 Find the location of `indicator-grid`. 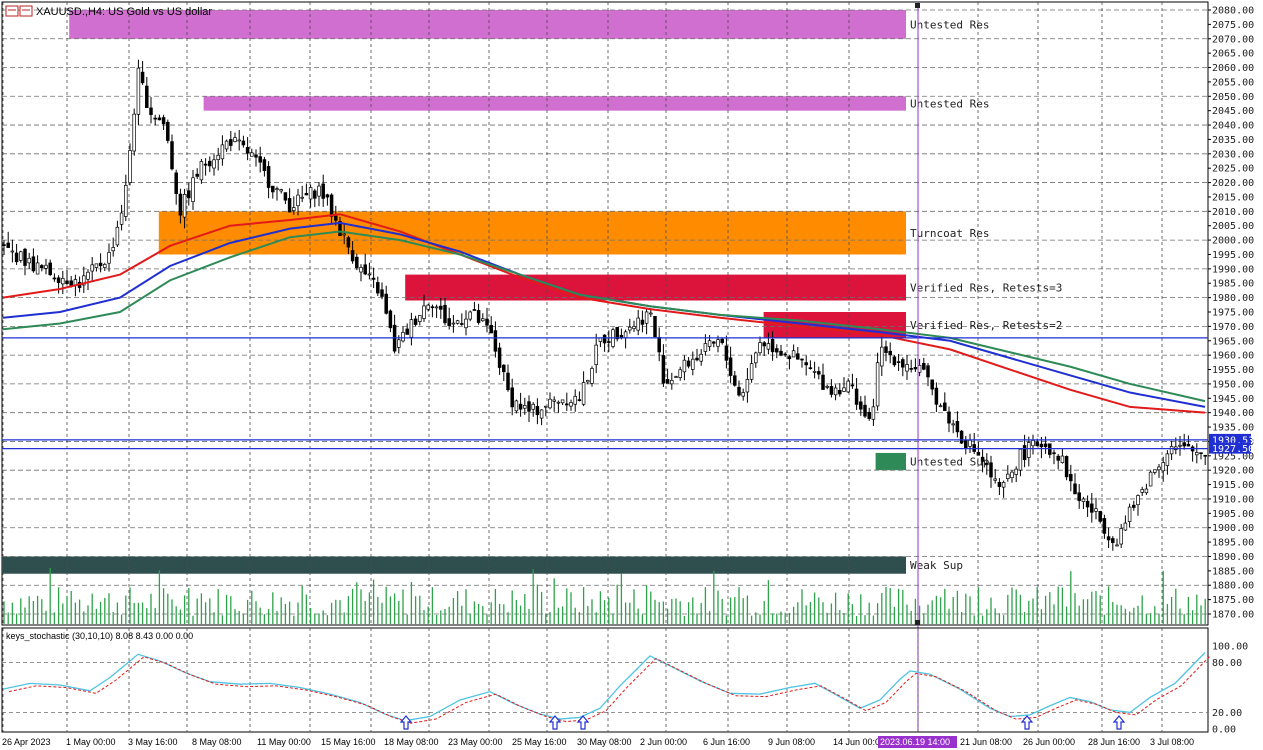

indicator-grid is located at coordinates (605, 680).